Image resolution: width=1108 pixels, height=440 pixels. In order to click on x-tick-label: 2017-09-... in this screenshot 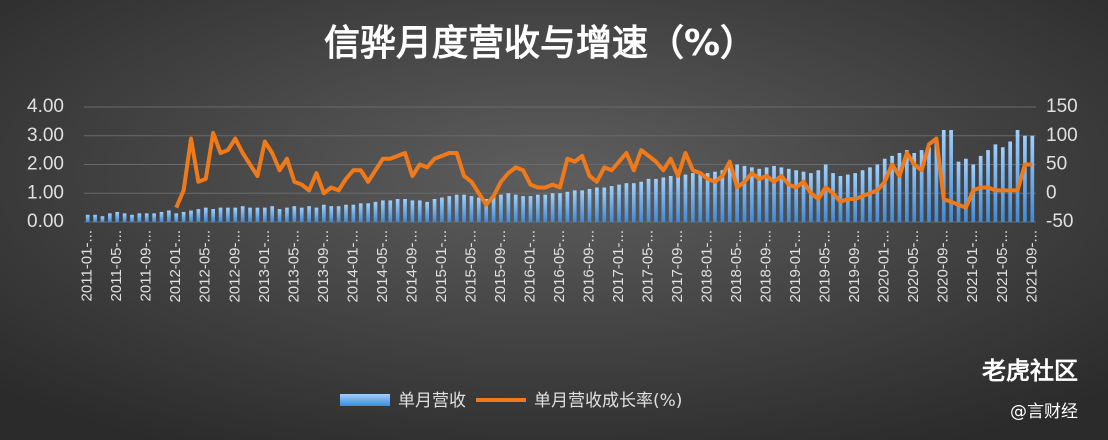, I will do `click(677, 266)`.